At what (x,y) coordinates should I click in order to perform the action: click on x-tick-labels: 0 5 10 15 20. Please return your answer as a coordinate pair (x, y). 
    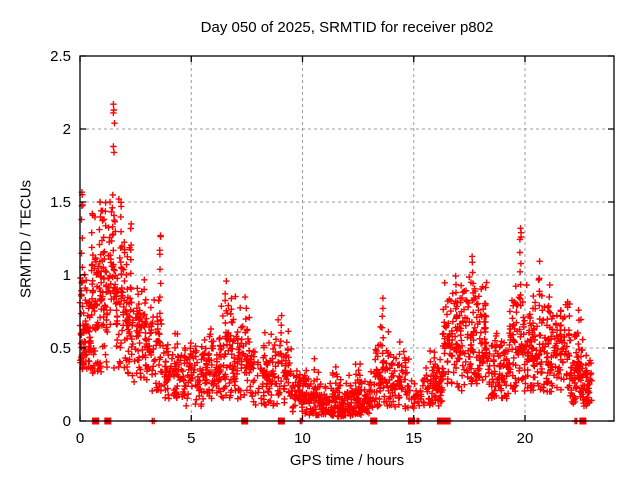
    Looking at the image, I should click on (305, 438).